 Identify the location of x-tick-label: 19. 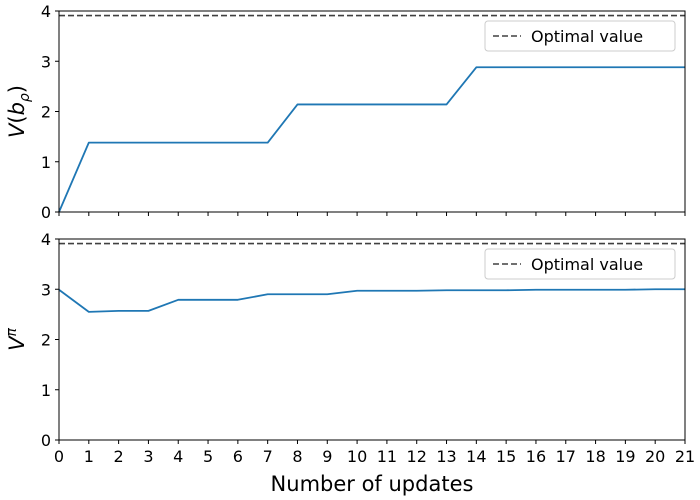
(625, 456).